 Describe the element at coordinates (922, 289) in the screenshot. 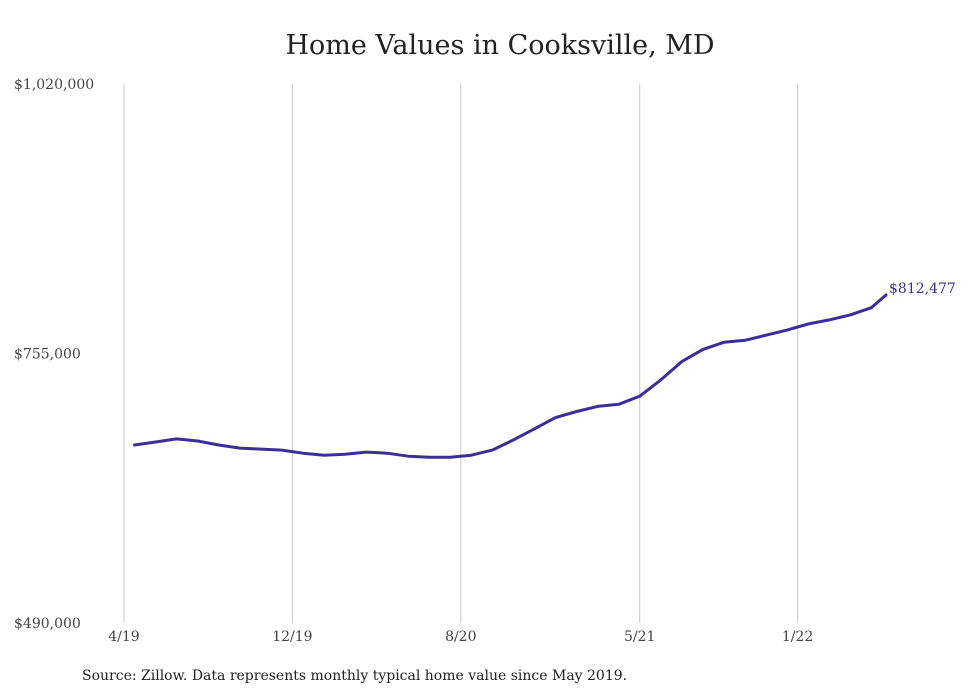

I see `end-value-label: $812,477` at that location.